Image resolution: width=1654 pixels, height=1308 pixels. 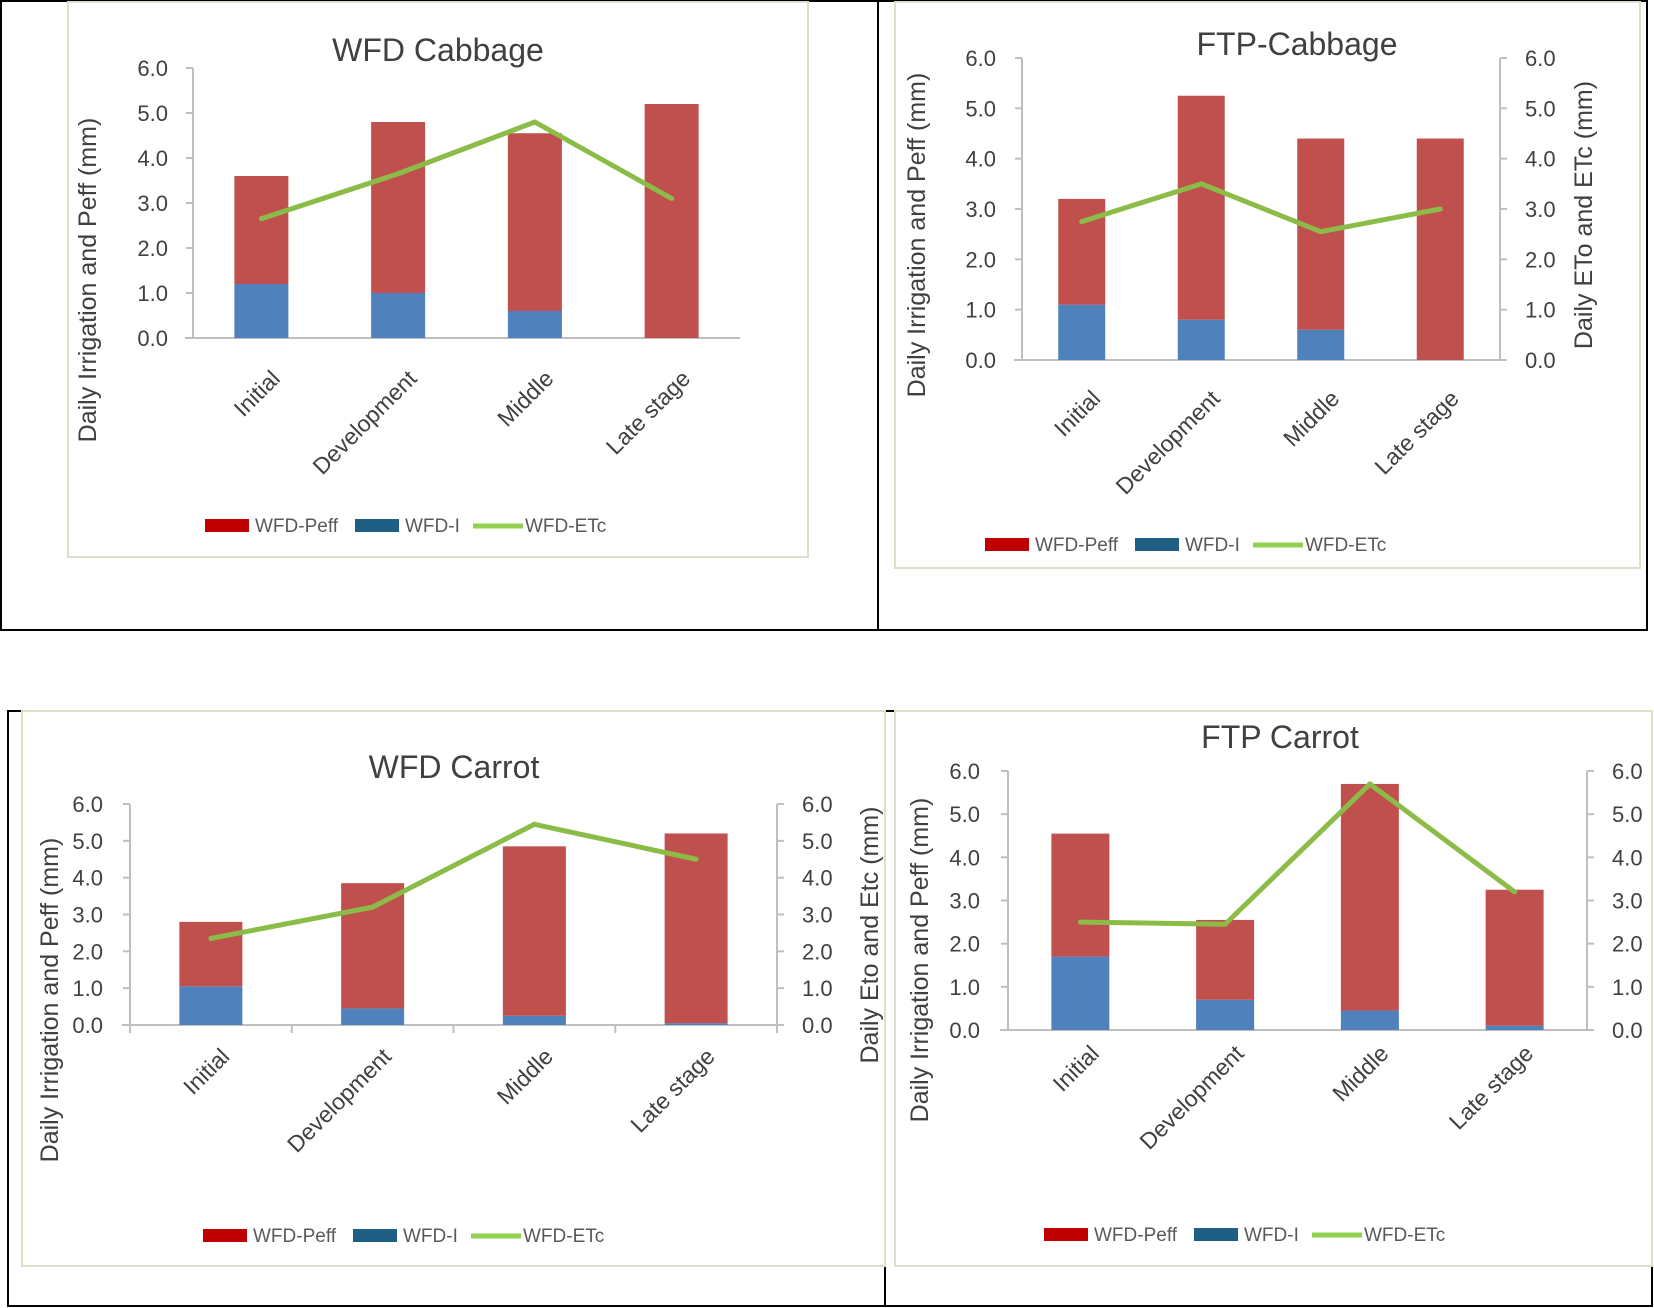 I want to click on y2-axis-title: Daily Eto and Etc (mm), so click(x=870, y=934).